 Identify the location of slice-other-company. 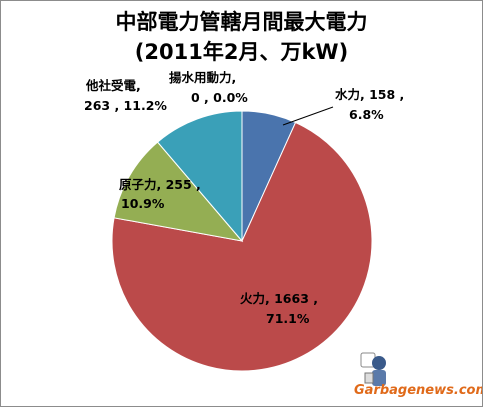
(199, 176).